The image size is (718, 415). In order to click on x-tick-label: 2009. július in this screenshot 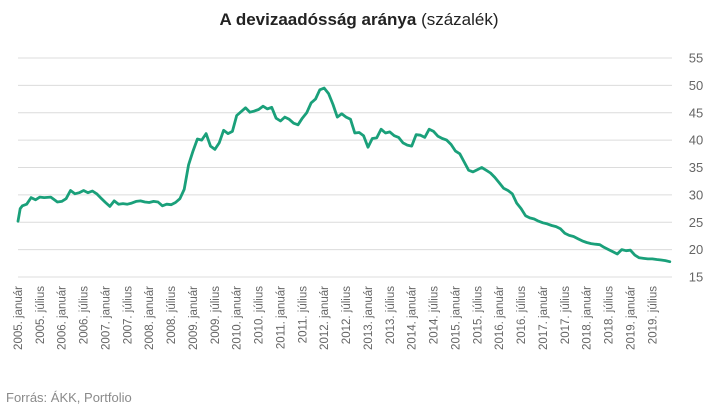, I will do `click(216, 315)`.